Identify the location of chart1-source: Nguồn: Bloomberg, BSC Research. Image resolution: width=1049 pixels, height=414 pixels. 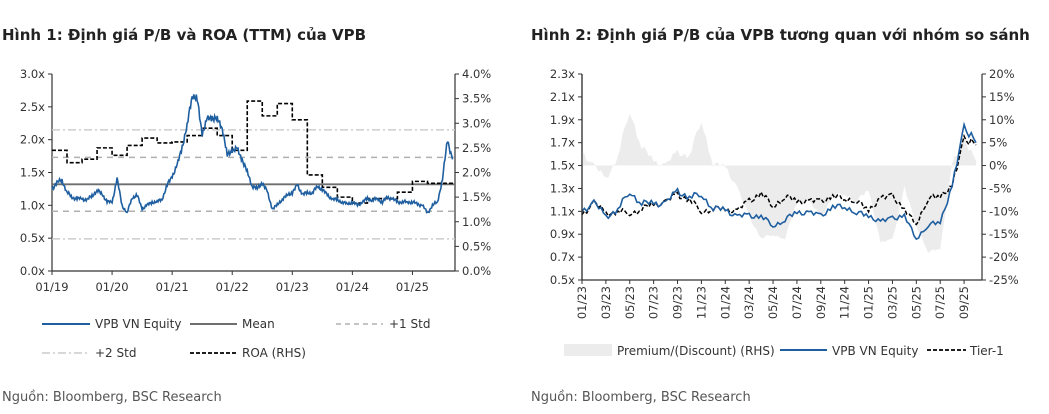
(112, 397).